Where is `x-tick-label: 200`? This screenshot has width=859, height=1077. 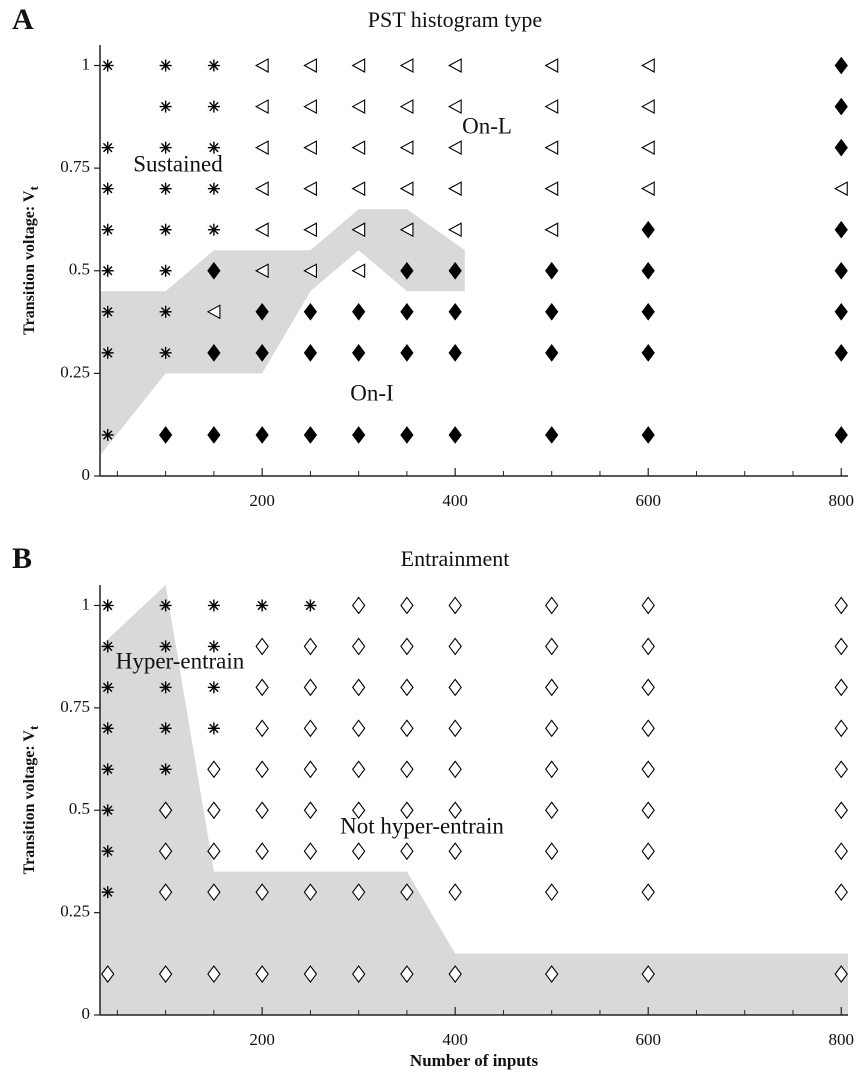 x-tick-label: 200 is located at coordinates (262, 500).